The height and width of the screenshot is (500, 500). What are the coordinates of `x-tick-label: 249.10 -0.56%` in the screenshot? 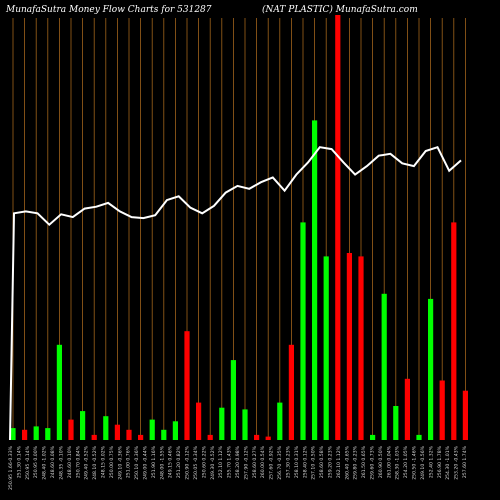 It's located at (423, 462).